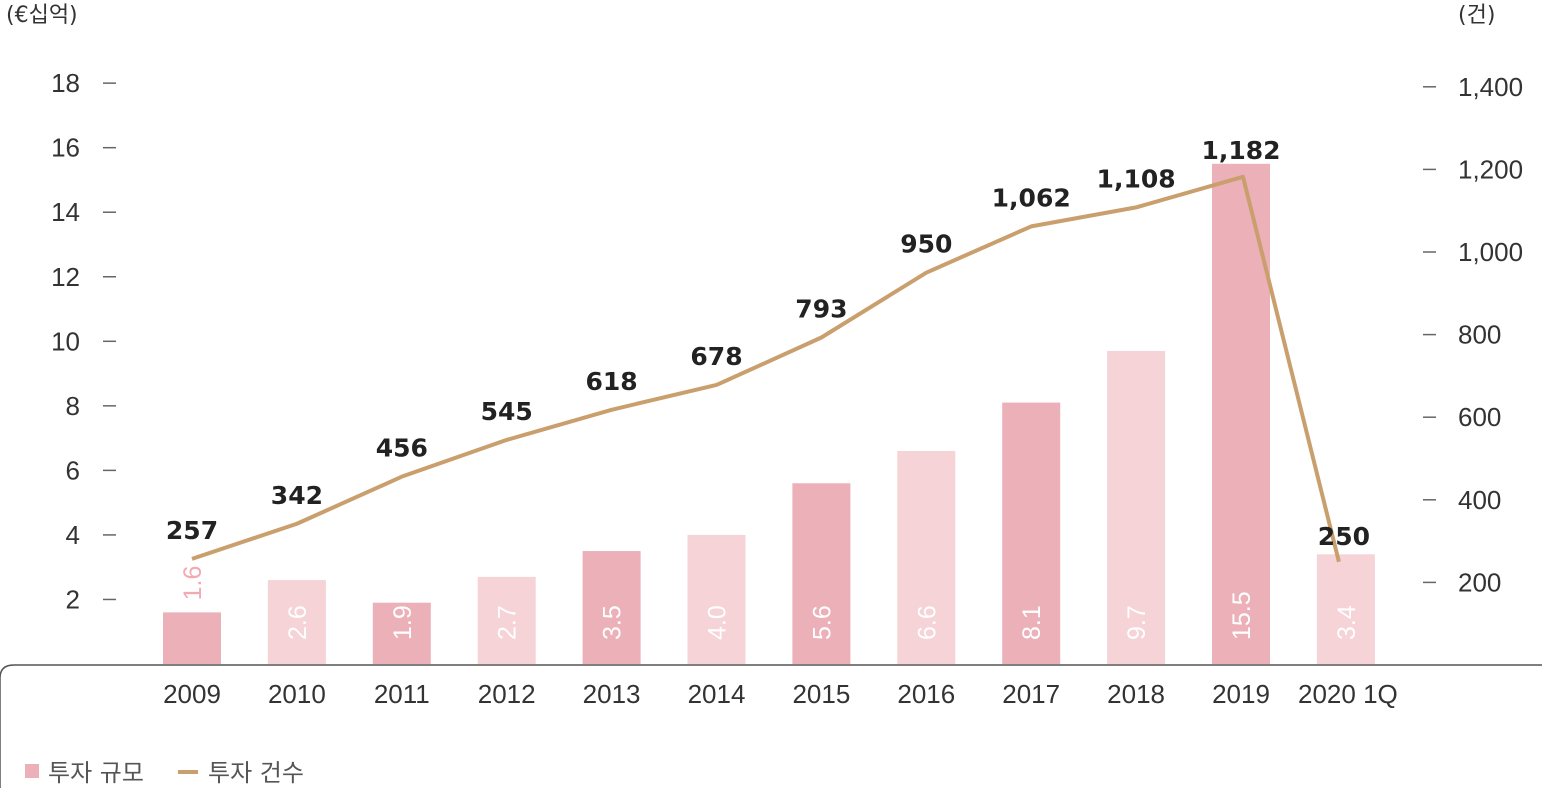 Image resolution: width=1542 pixels, height=788 pixels. Describe the element at coordinates (507, 411) in the screenshot. I see `line-value-label: 545` at that location.